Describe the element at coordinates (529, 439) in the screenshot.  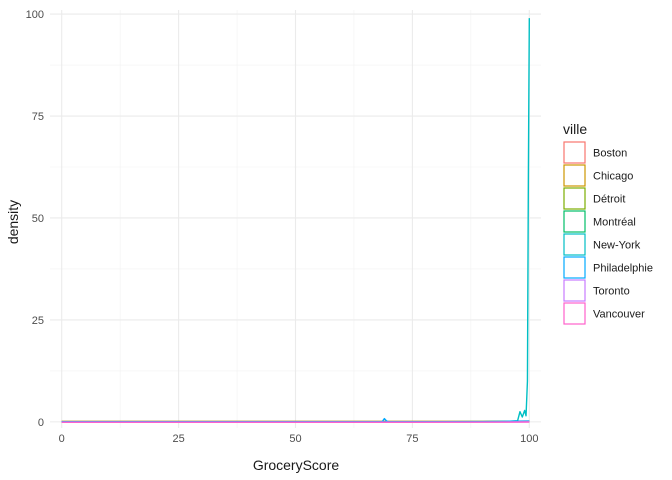
I see `x-tick-label: 100` at that location.